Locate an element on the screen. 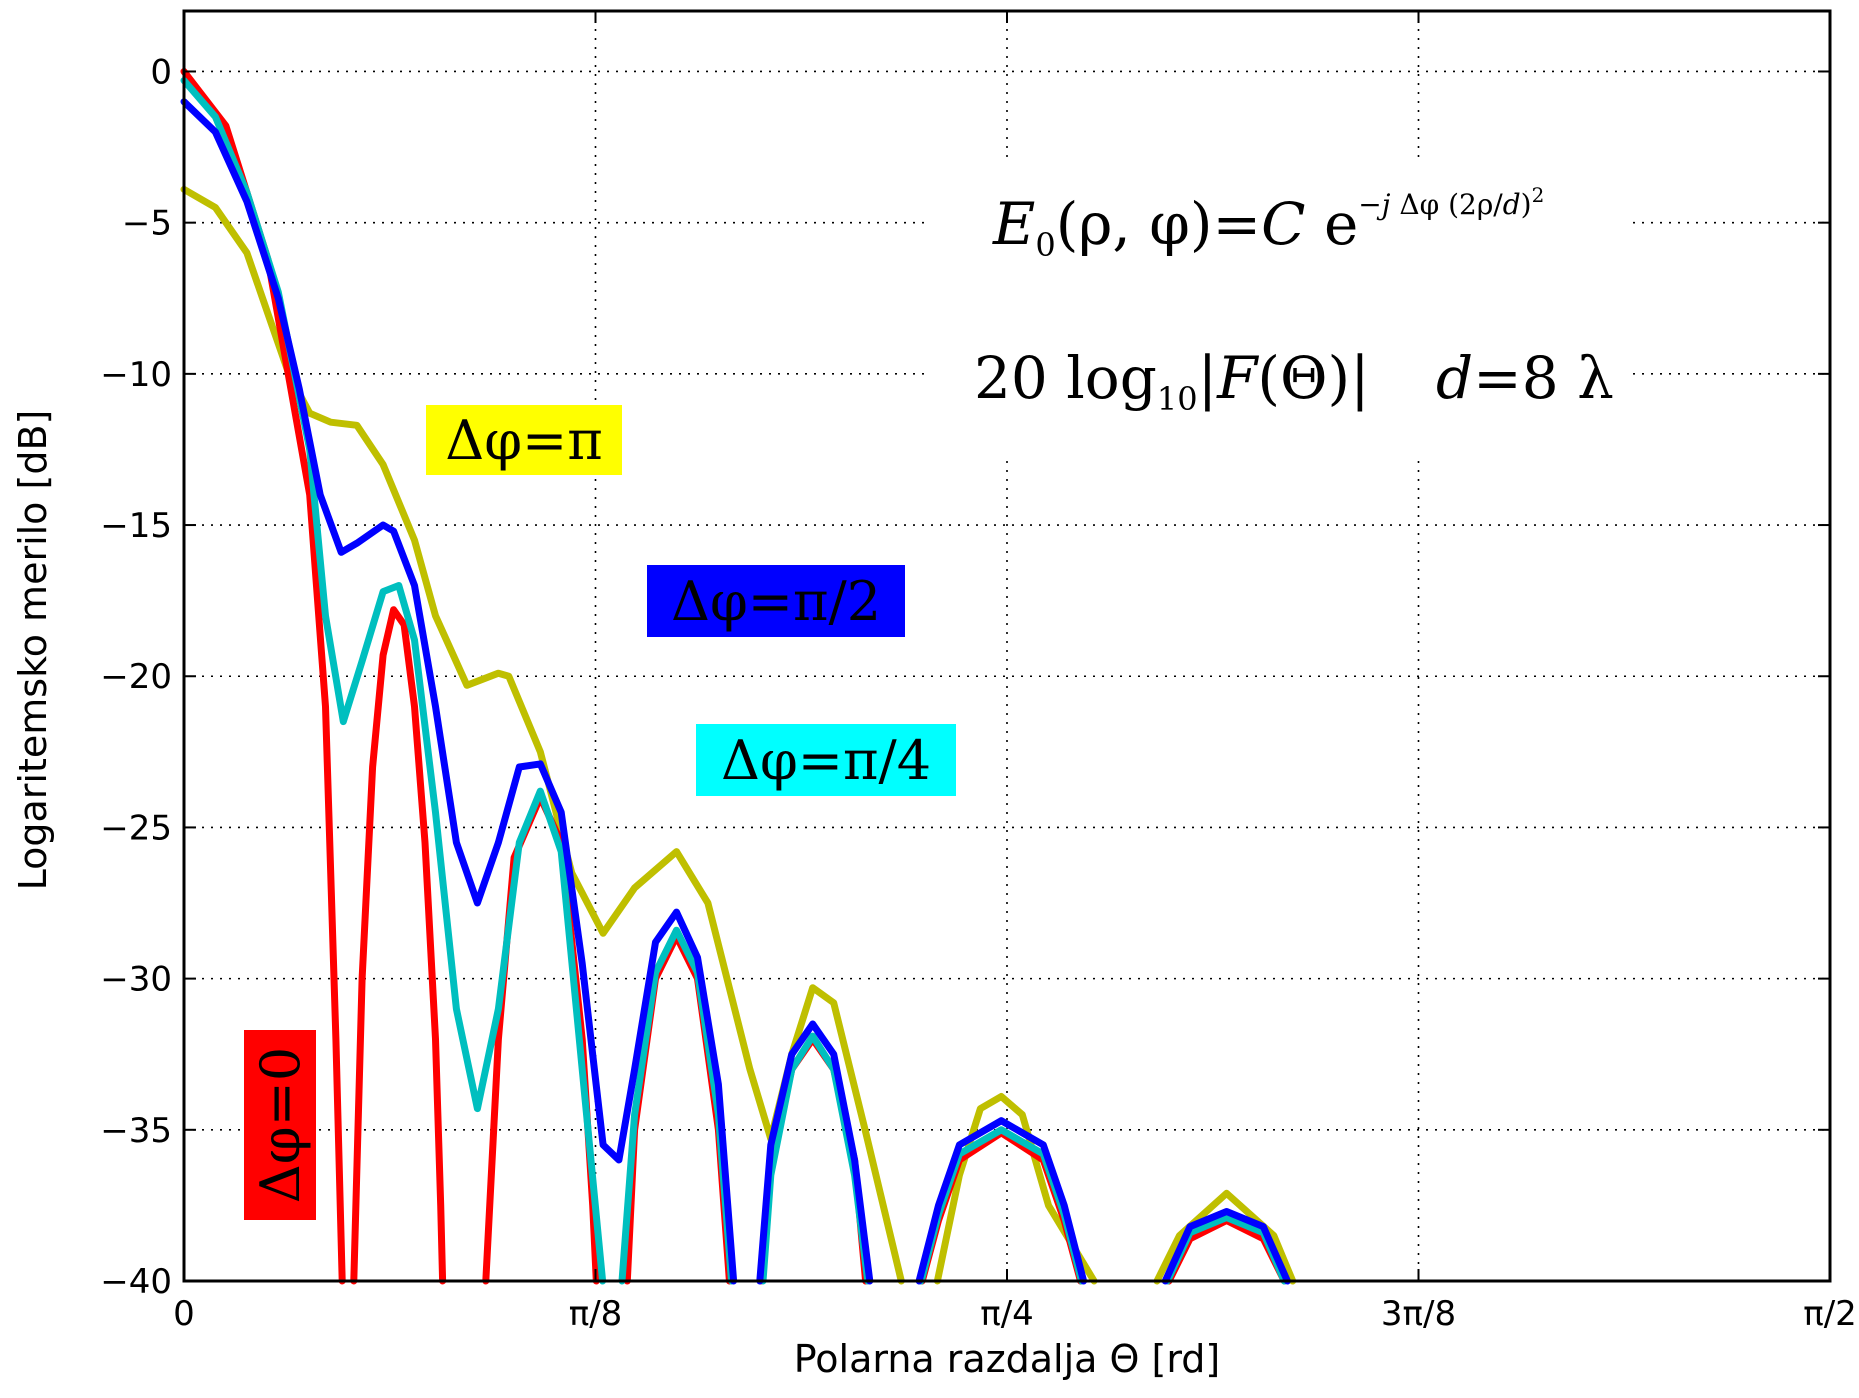 This screenshot has height=1398, width=1859. series-label-text: Δφ=π/4 is located at coordinates (826, 760).